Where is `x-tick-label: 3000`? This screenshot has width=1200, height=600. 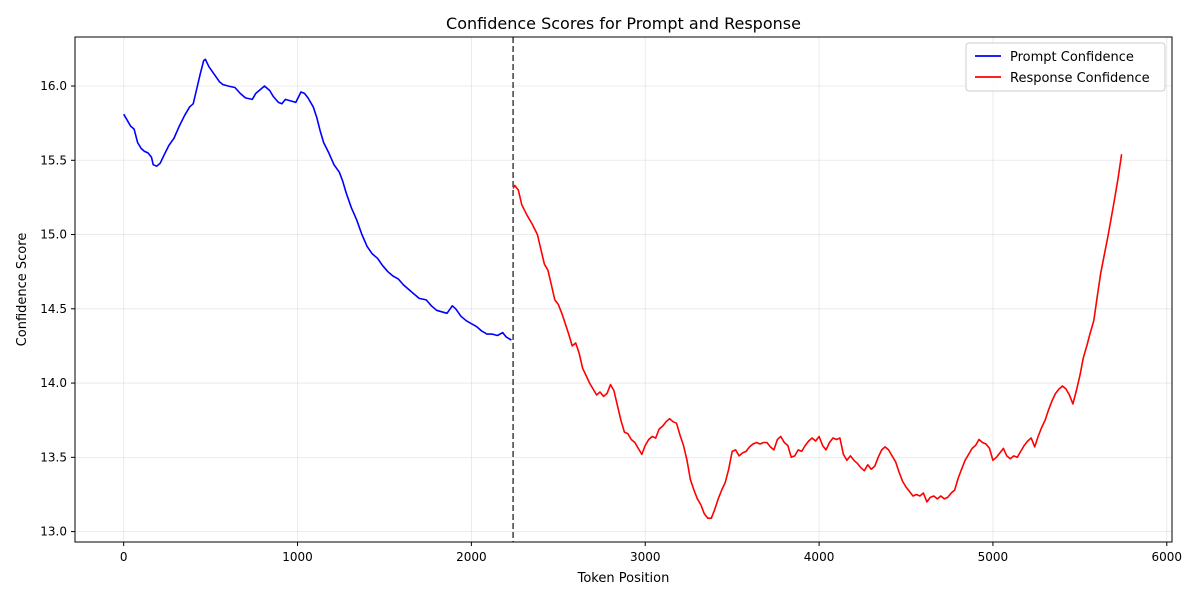 x-tick-label: 3000 is located at coordinates (645, 557).